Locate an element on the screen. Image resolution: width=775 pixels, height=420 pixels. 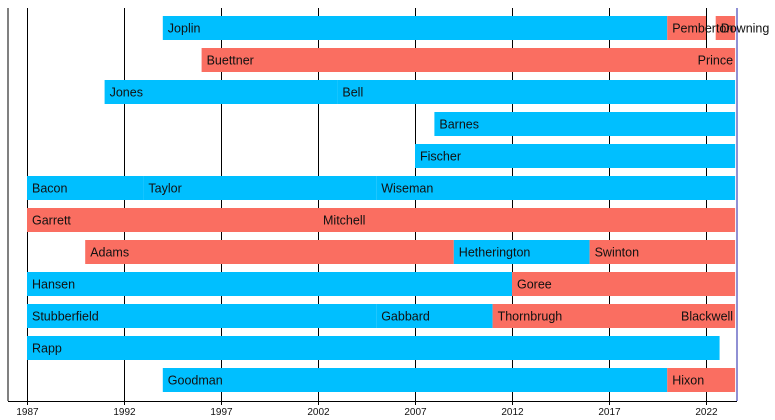
label-pemberton: Pemberton is located at coordinates (702, 29).